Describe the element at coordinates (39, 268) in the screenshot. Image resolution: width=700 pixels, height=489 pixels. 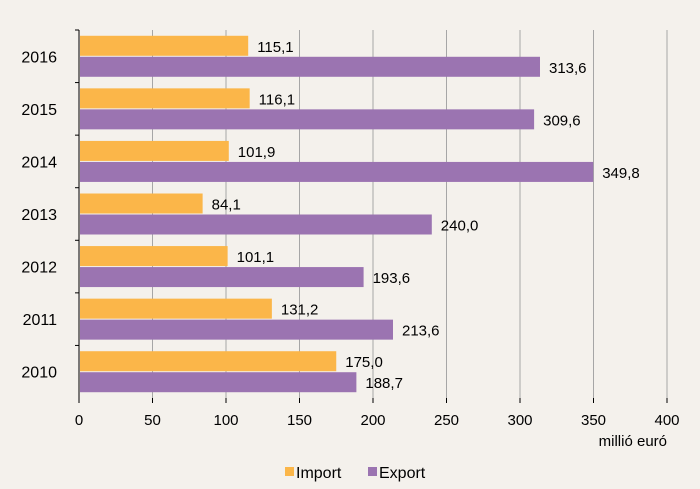
I see `y-tick-label: 2012` at that location.